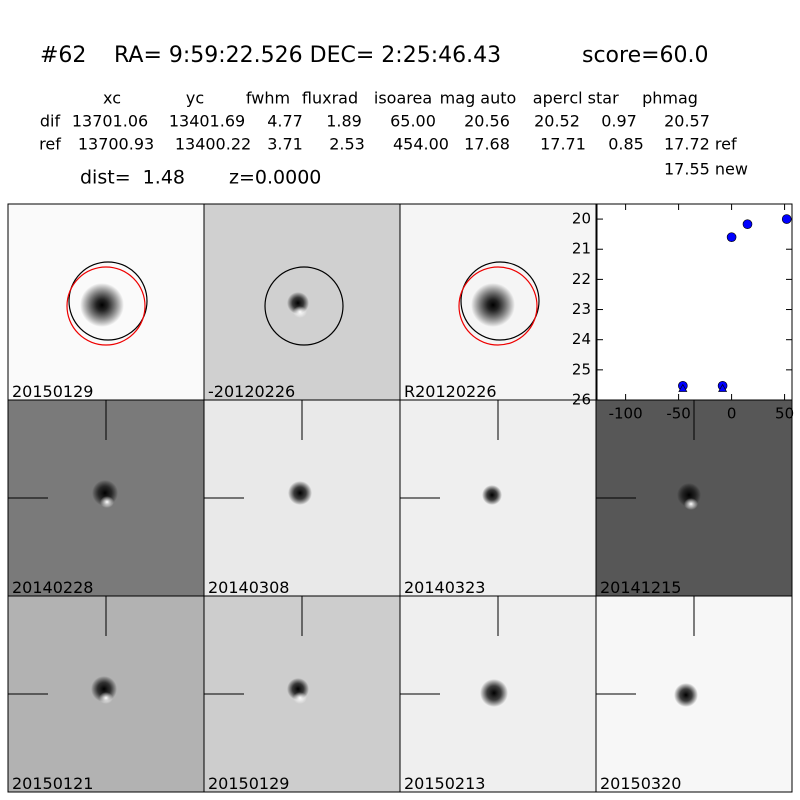  What do you see at coordinates (645, 55) in the screenshot?
I see `score: score=60.0` at bounding box center [645, 55].